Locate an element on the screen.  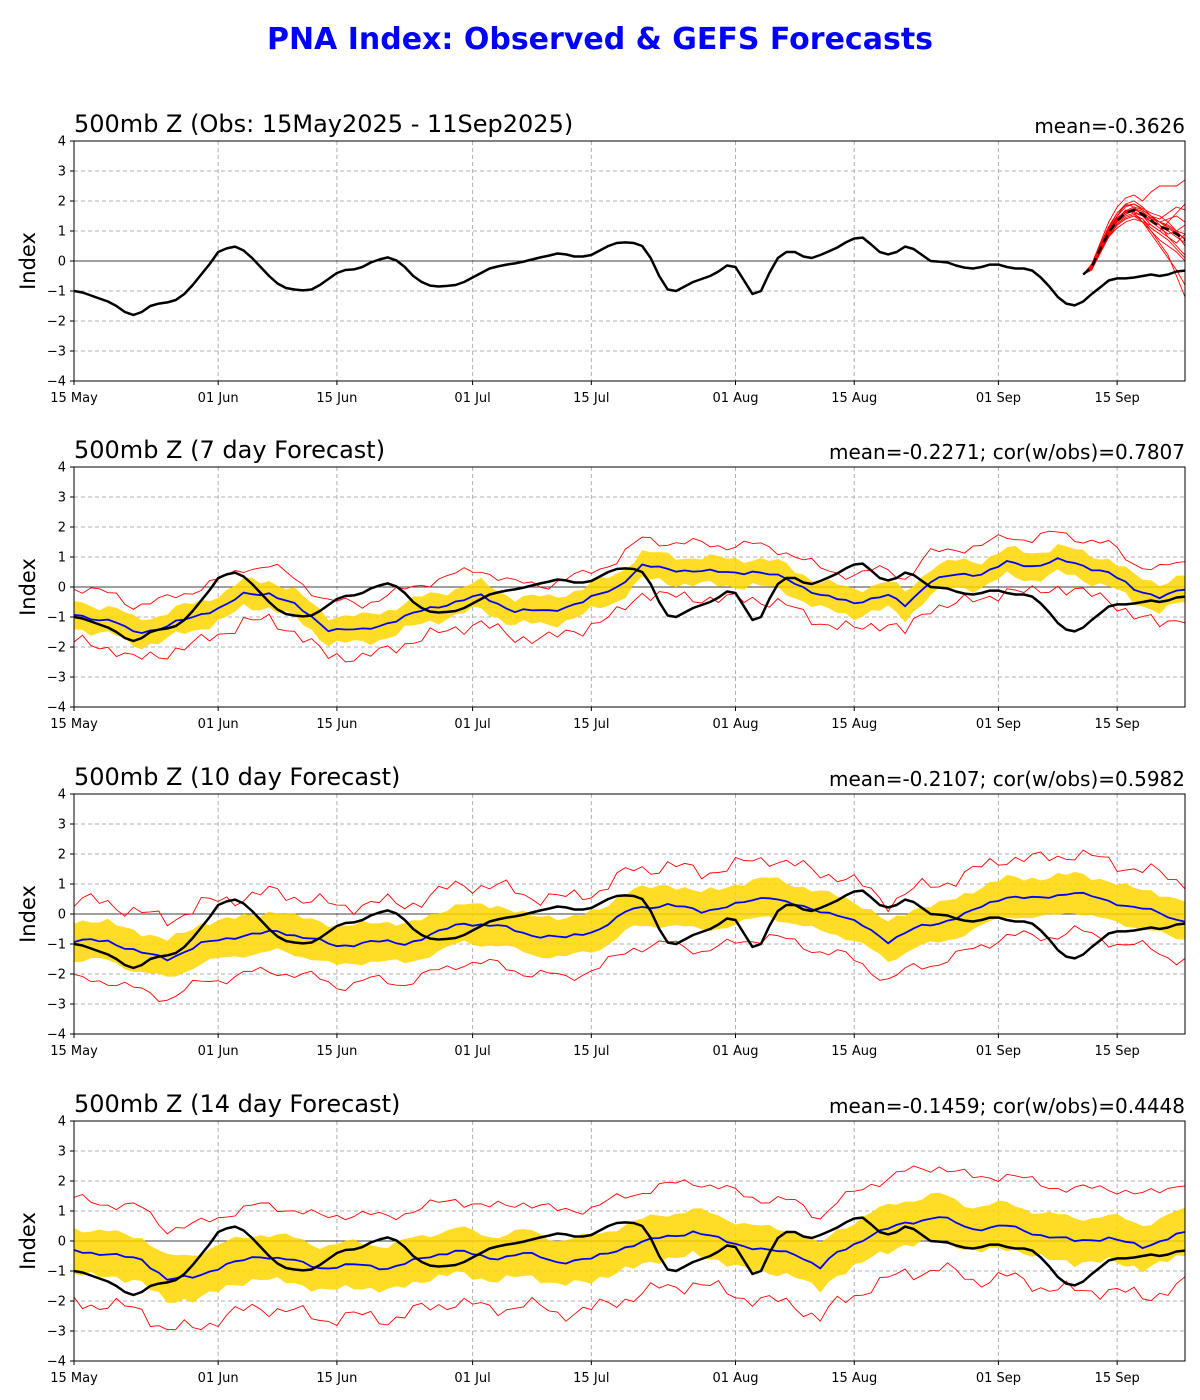
panel-stat: mean=-0.2107; cor(w/obs)=0.5982 is located at coordinates (1007, 779).